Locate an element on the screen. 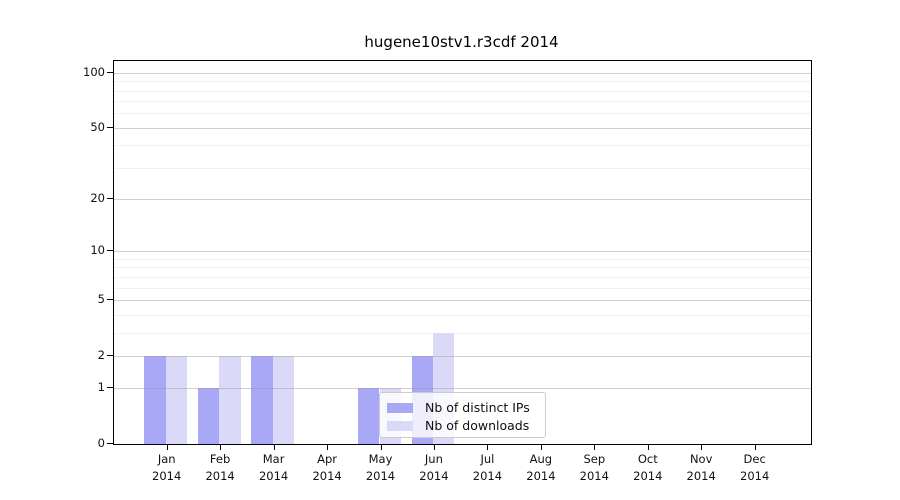 The image size is (900, 500). x-tick-label-apr: Apr 2014 is located at coordinates (327, 467).